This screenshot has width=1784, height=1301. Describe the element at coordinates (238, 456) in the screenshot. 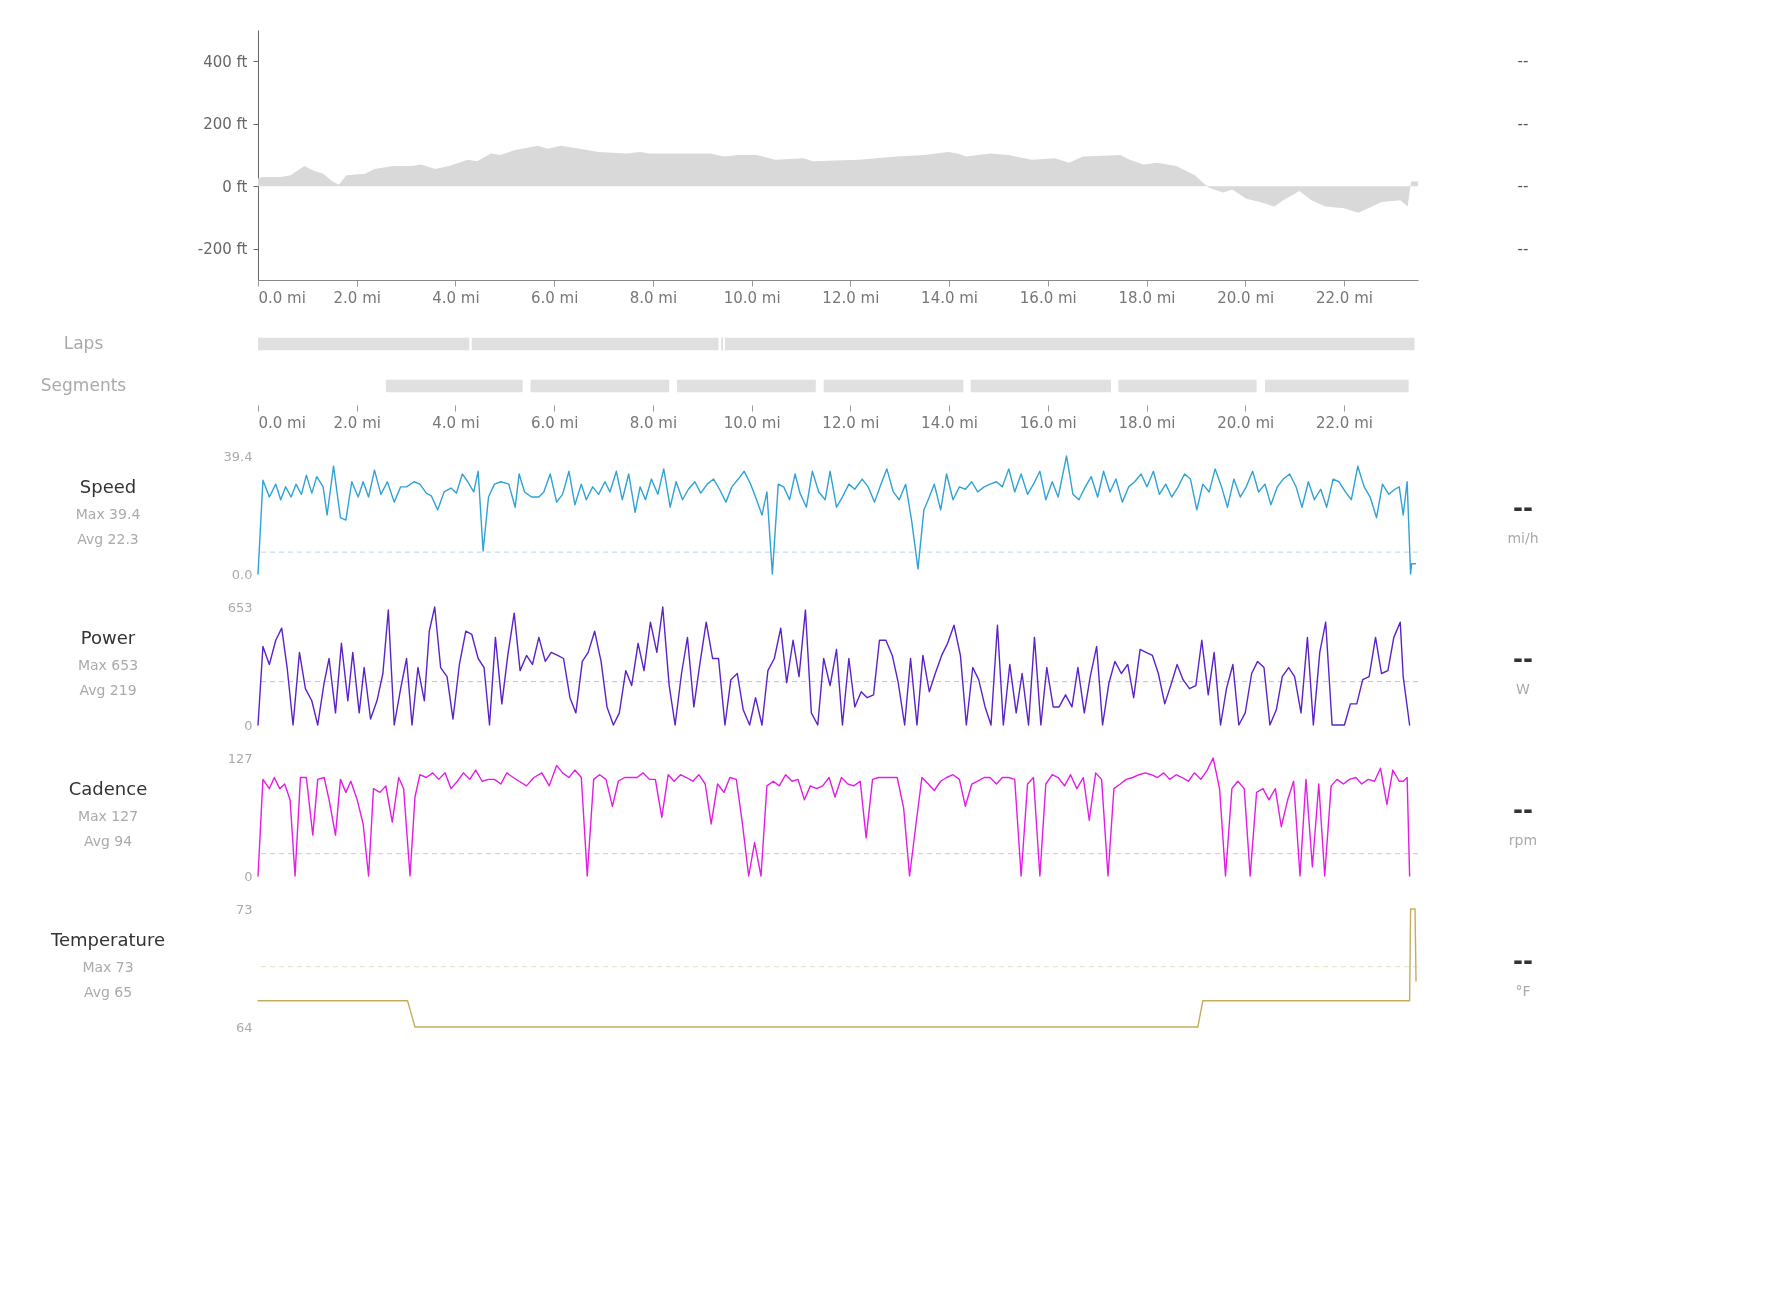

I see `y-tick-label: 39.4` at that location.